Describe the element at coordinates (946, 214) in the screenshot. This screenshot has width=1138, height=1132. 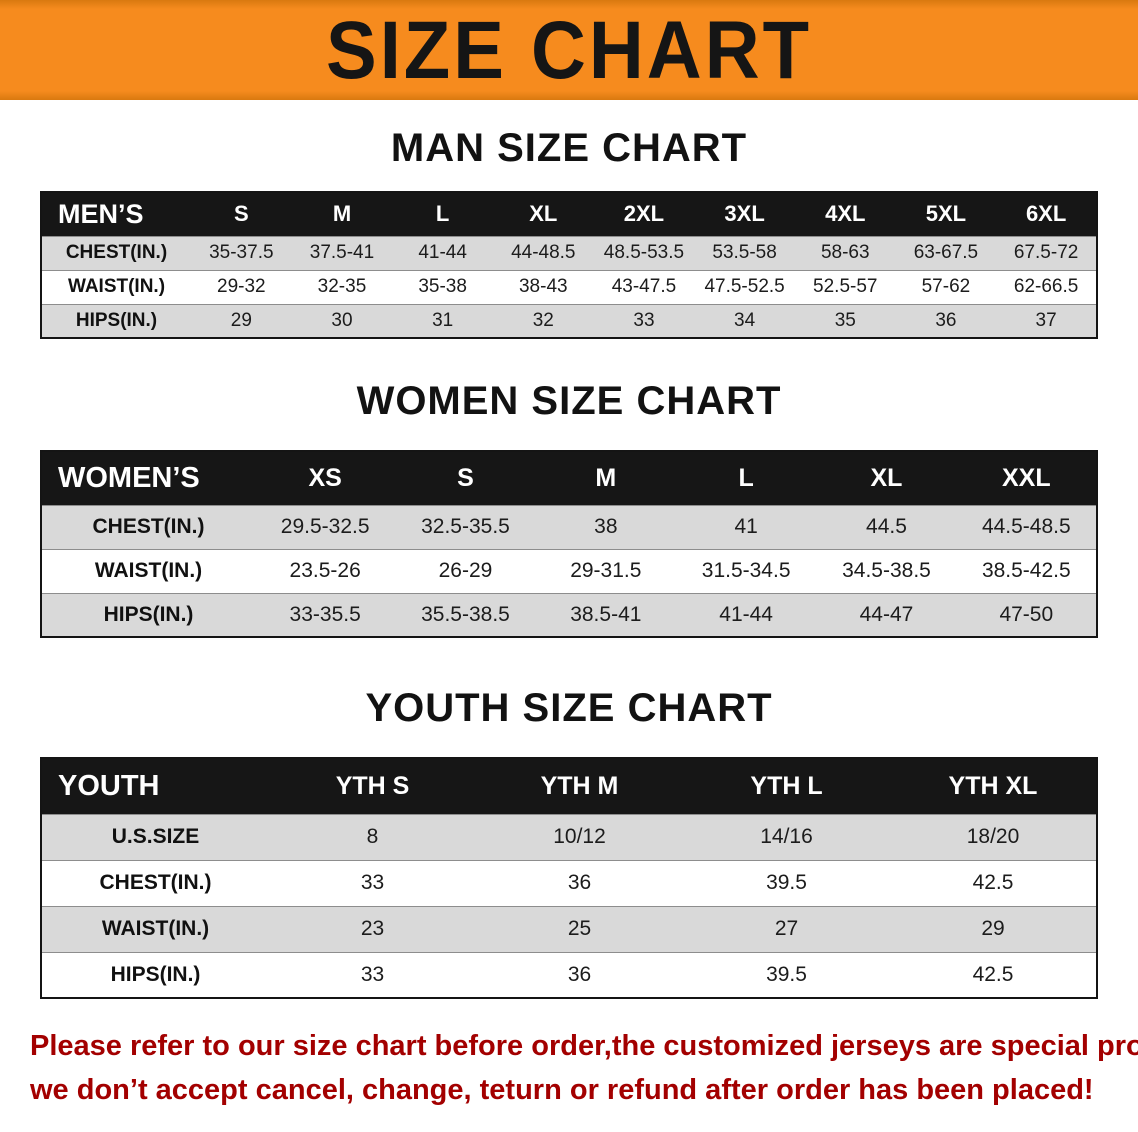
I see `size-header-cell: 5XL` at that location.